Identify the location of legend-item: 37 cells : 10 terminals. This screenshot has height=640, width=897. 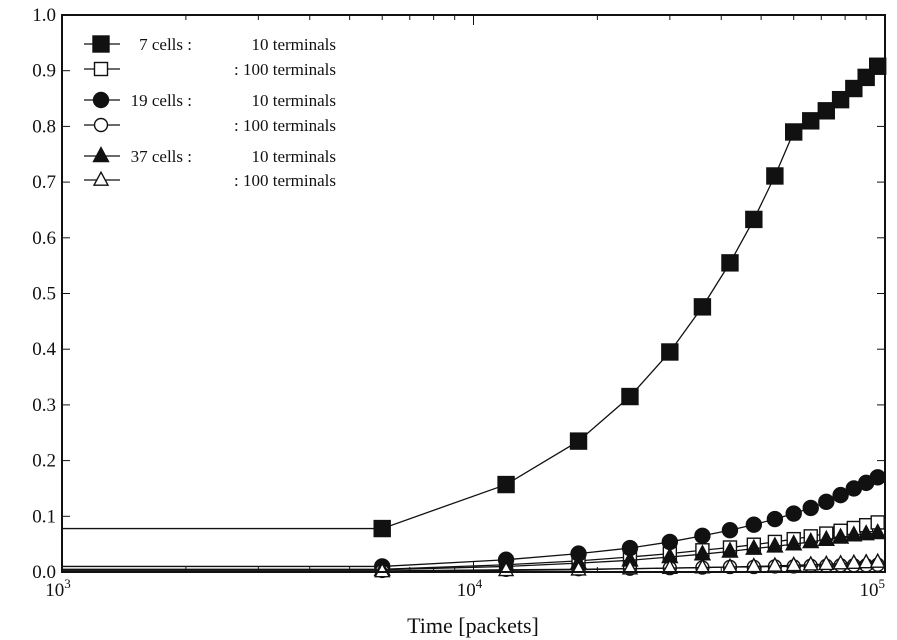
(210, 156).